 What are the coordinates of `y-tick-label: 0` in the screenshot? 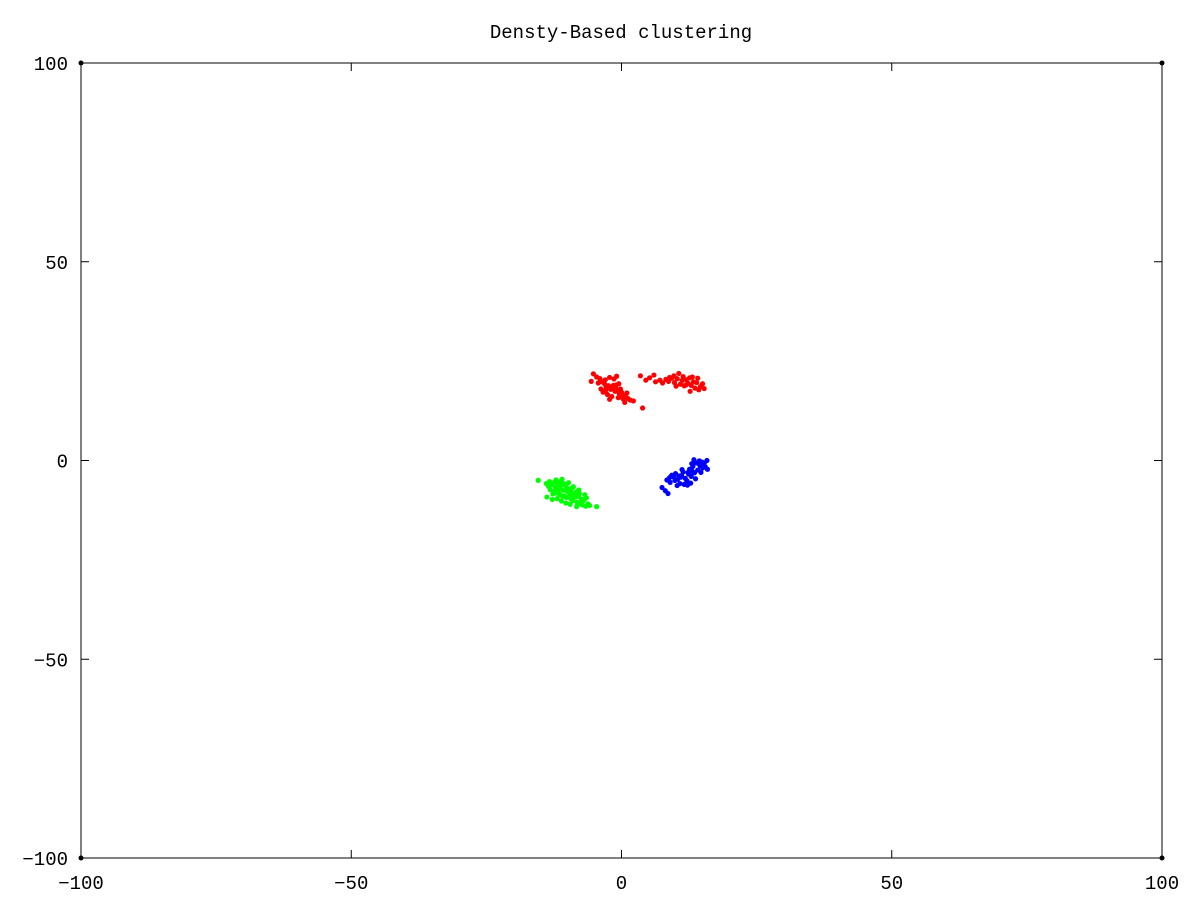 It's located at (62, 463).